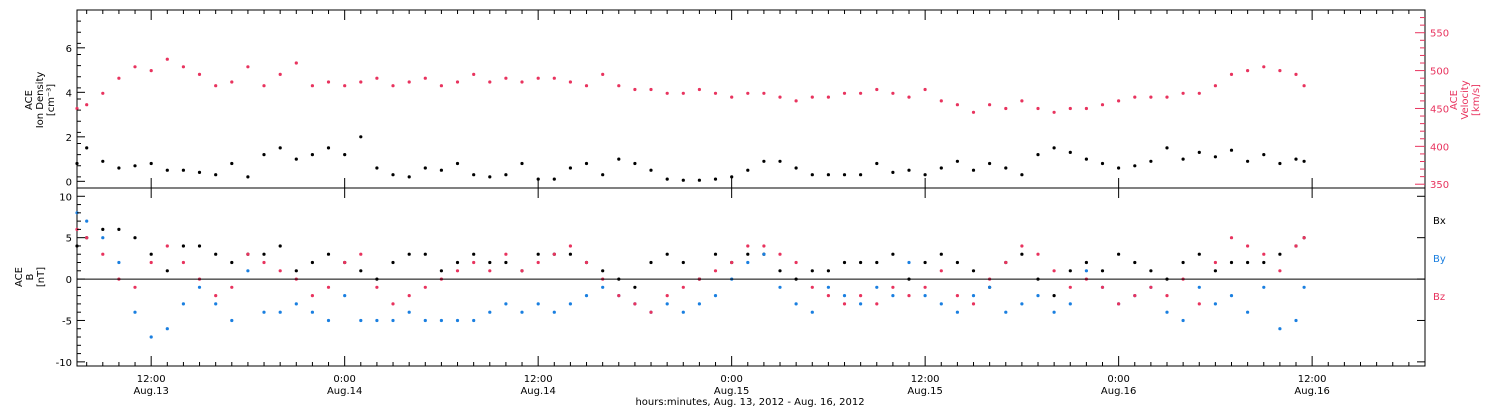  Describe the element at coordinates (1476, 100) in the screenshot. I see `top-right-ylabel-line3: [km/s]` at that location.